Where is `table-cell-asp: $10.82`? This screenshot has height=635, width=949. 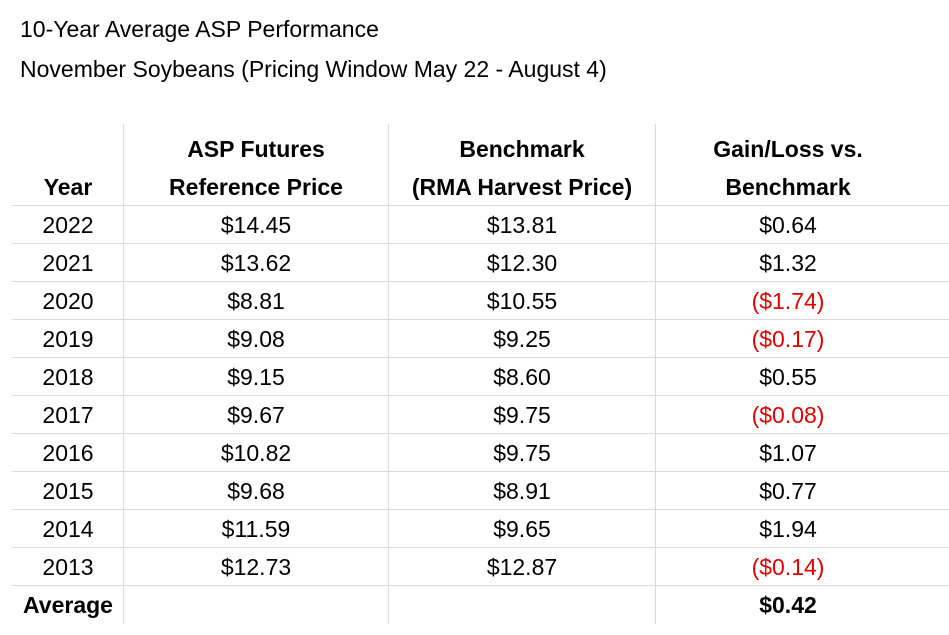
table-cell-asp: $10.82 is located at coordinates (256, 453).